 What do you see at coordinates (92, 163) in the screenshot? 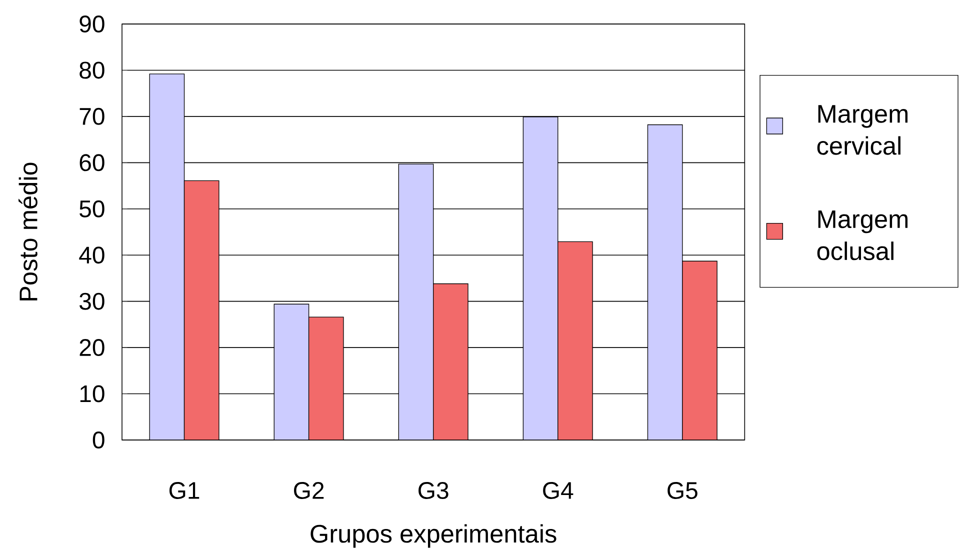
I see `y-tick-label: 60` at bounding box center [92, 163].